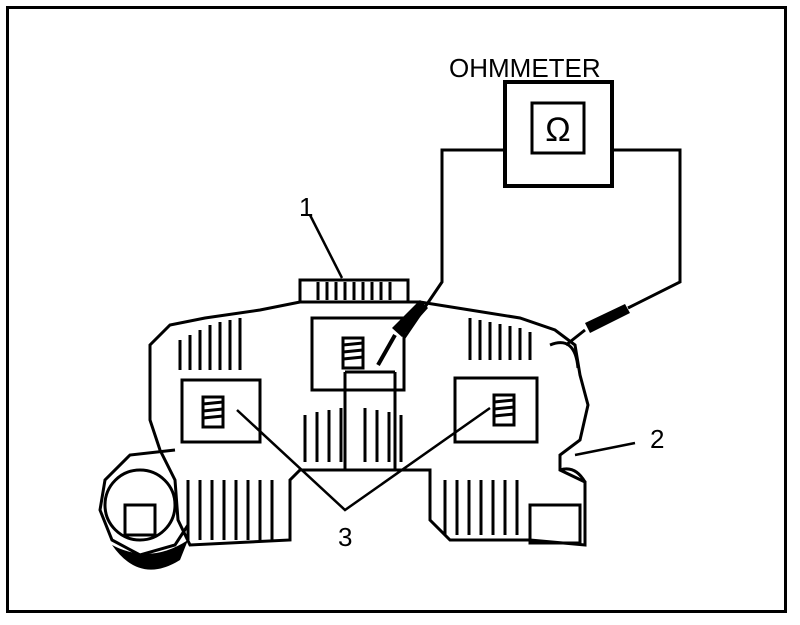 The width and height of the screenshot is (800, 625). Describe the element at coordinates (531, 120) in the screenshot. I see `ohmmeter: OHMMETER Ω` at that location.